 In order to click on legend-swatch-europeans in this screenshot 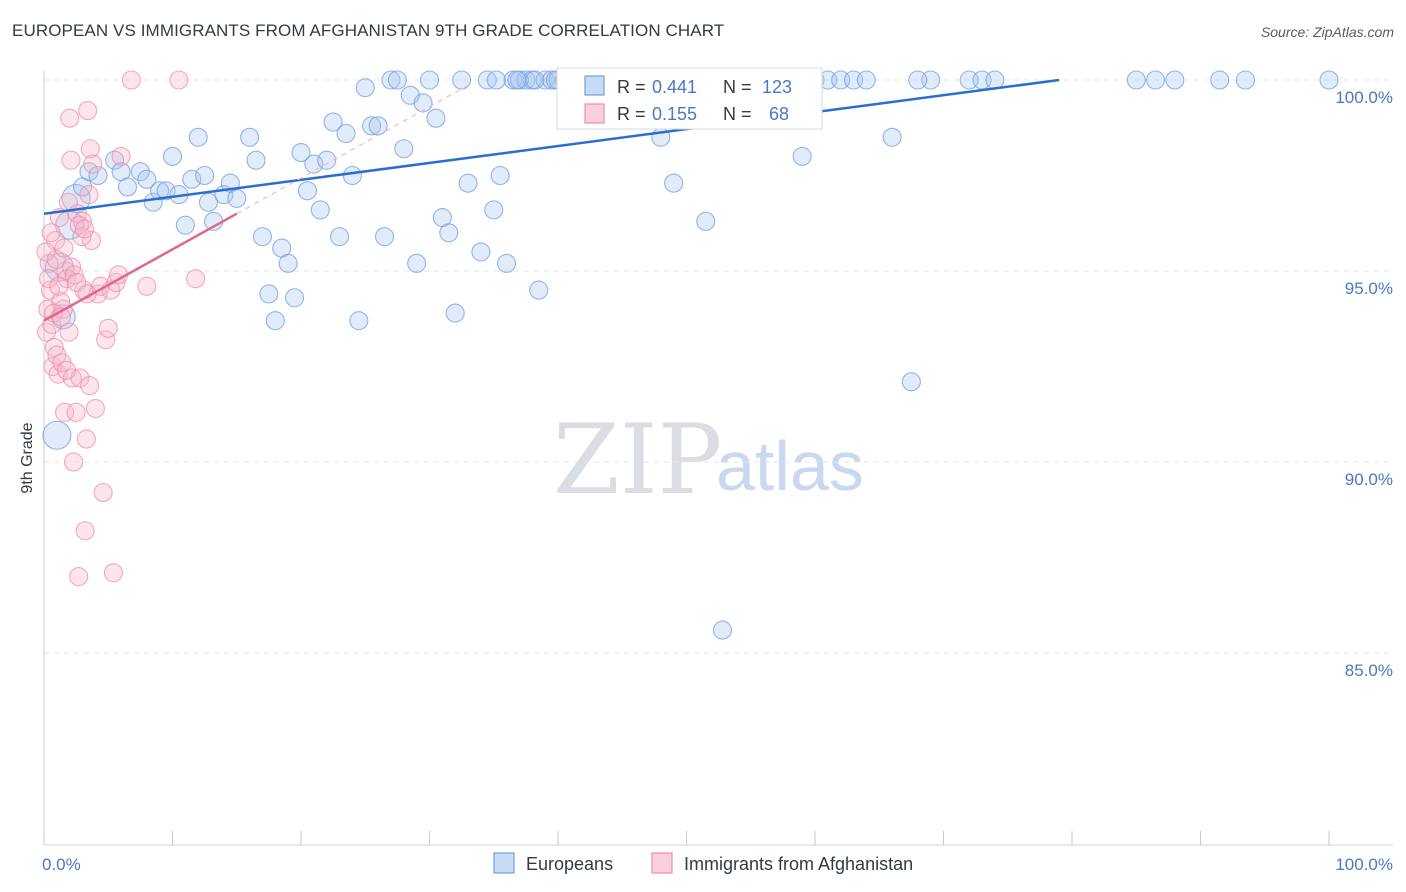, I will do `click(504, 863)`.